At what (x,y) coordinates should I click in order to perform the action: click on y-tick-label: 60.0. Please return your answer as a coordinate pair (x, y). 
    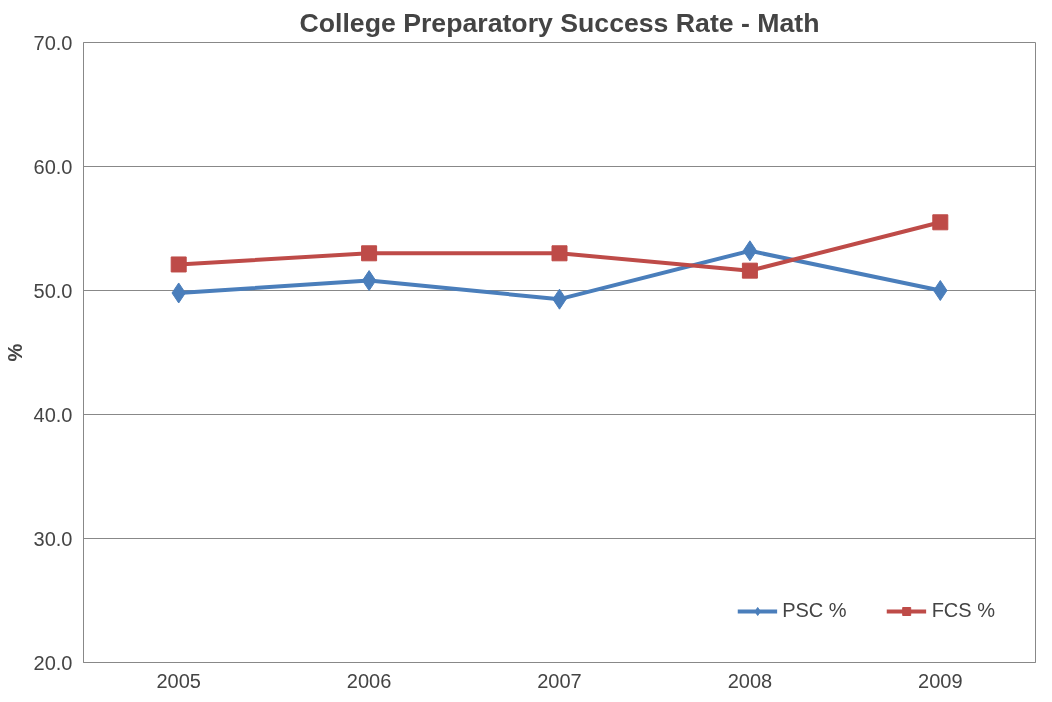
    Looking at the image, I should click on (53, 166).